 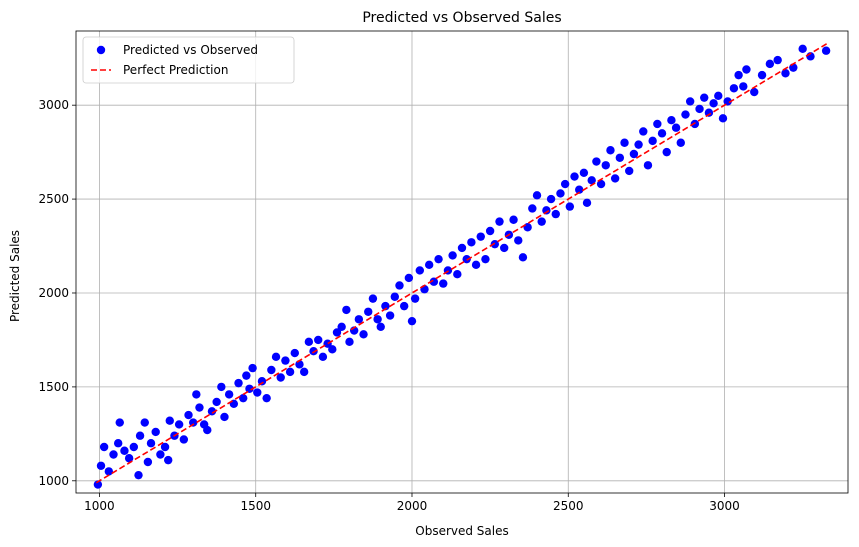 I want to click on x-axis-title: Observed Sales, so click(x=462, y=531).